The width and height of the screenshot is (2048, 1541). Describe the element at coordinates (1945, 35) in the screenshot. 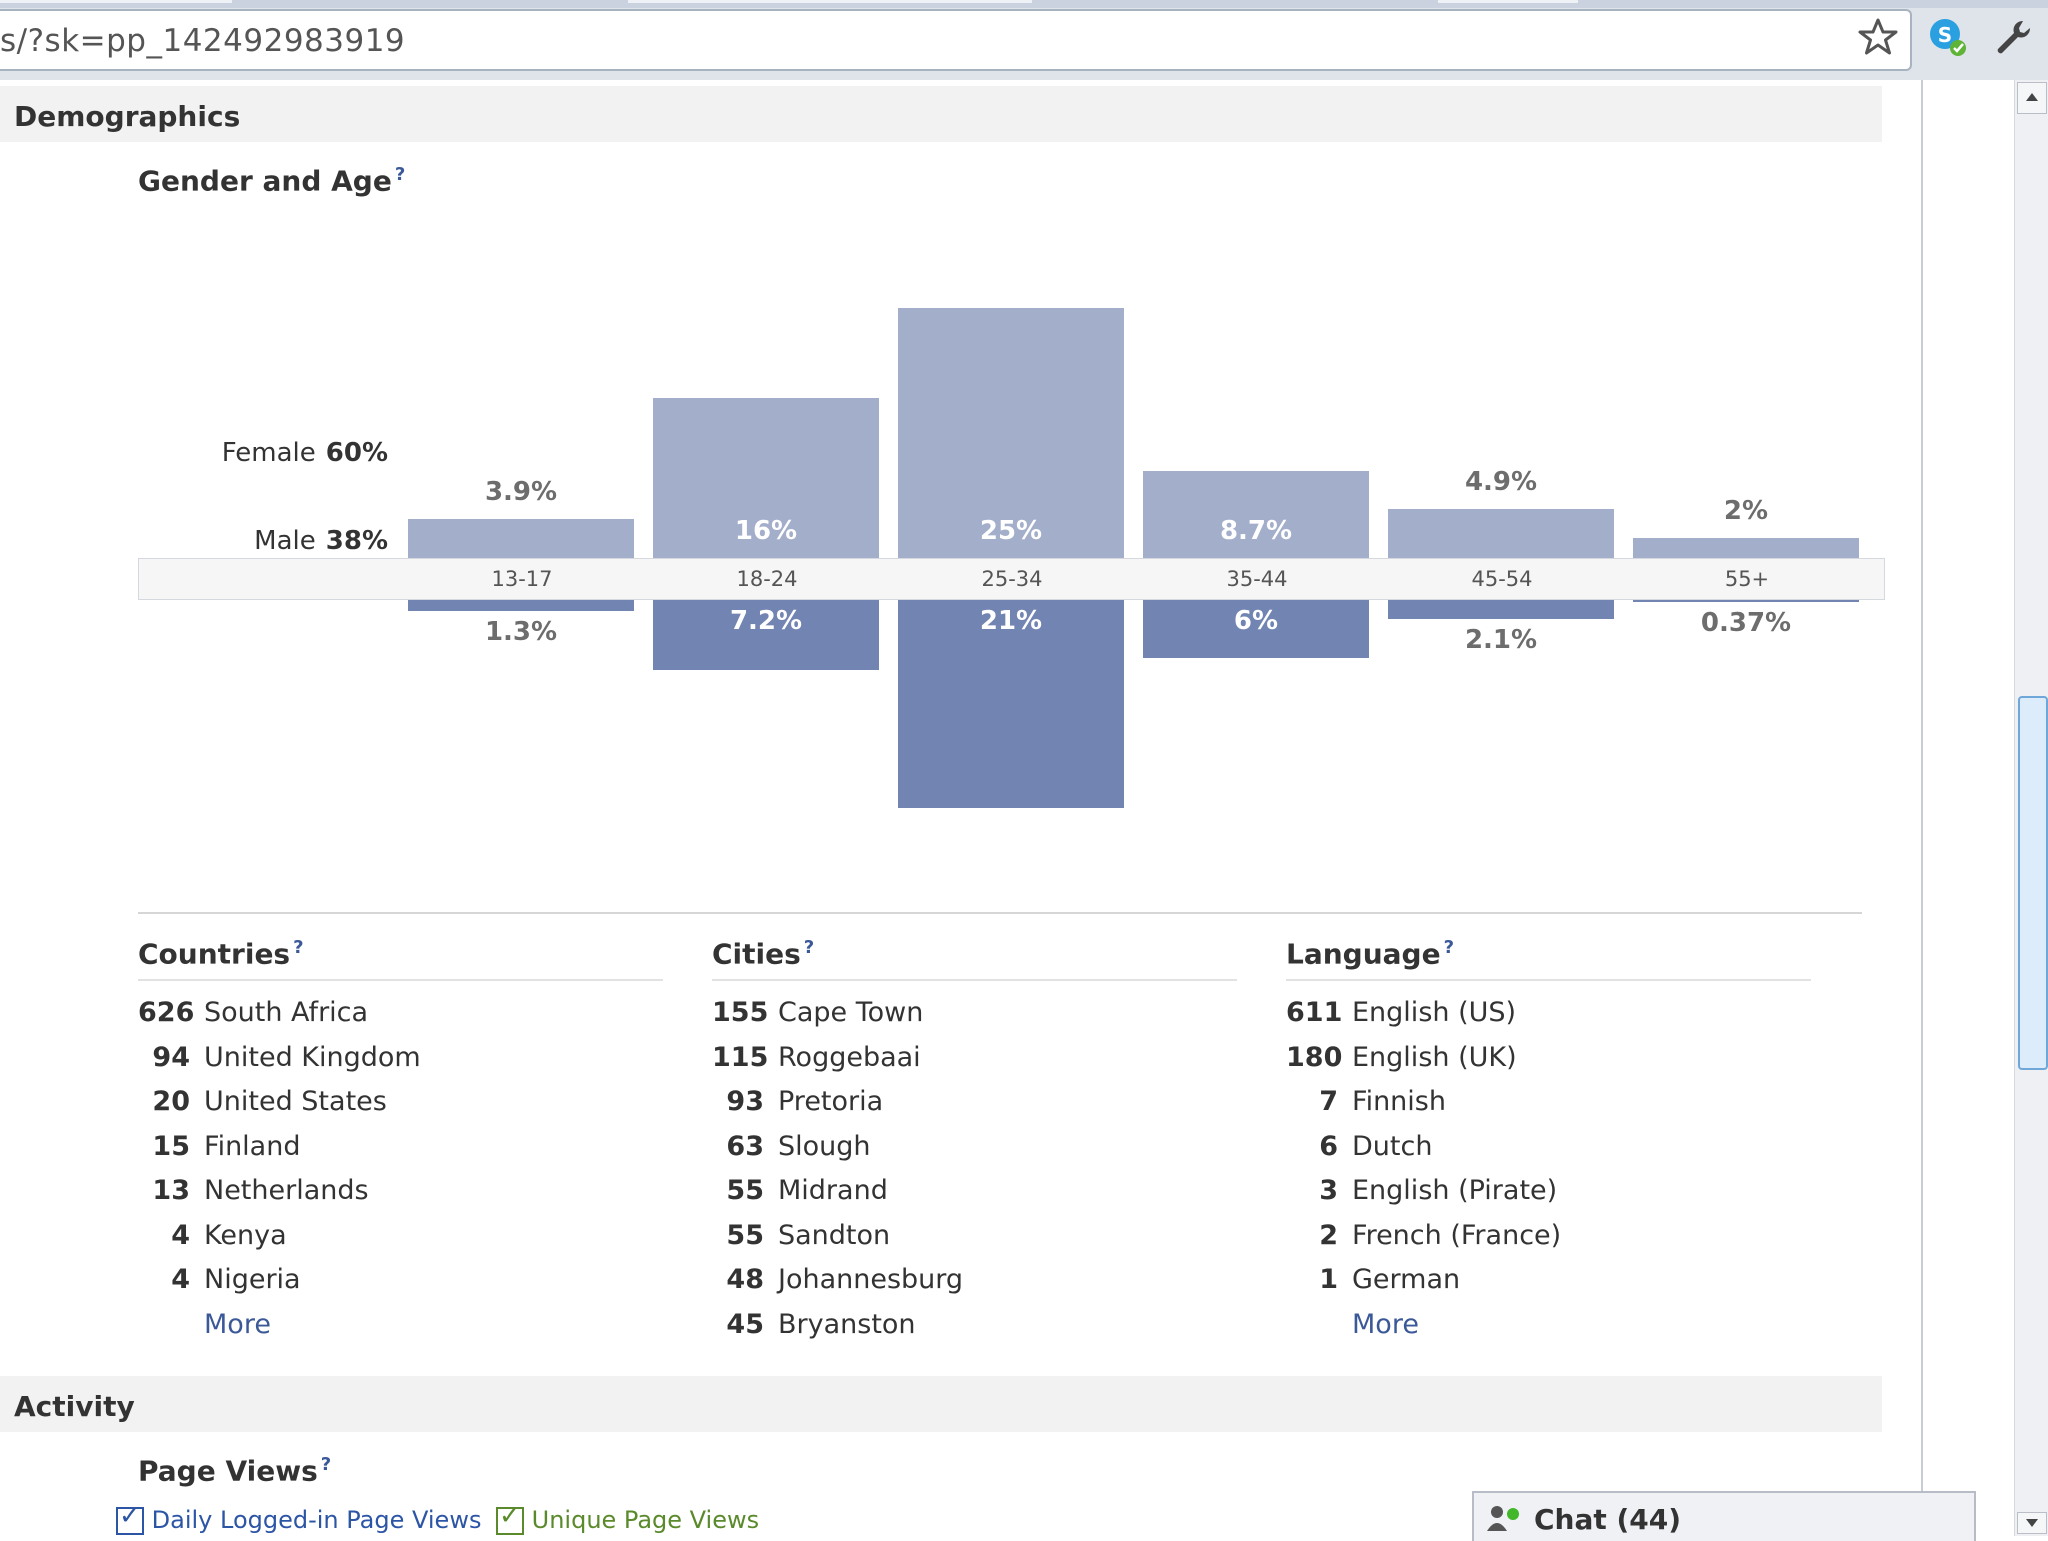

I see `svg-text: S` at that location.